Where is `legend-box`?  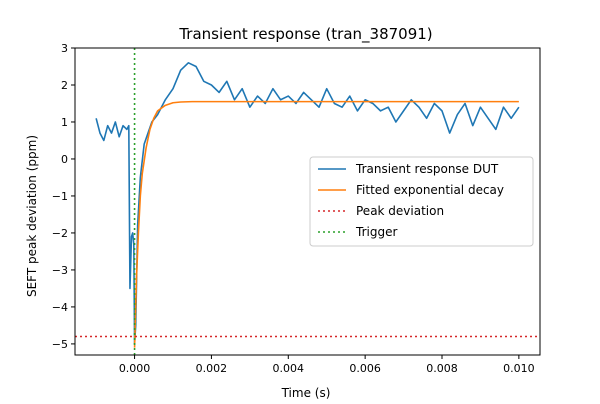
legend-box is located at coordinates (421, 201).